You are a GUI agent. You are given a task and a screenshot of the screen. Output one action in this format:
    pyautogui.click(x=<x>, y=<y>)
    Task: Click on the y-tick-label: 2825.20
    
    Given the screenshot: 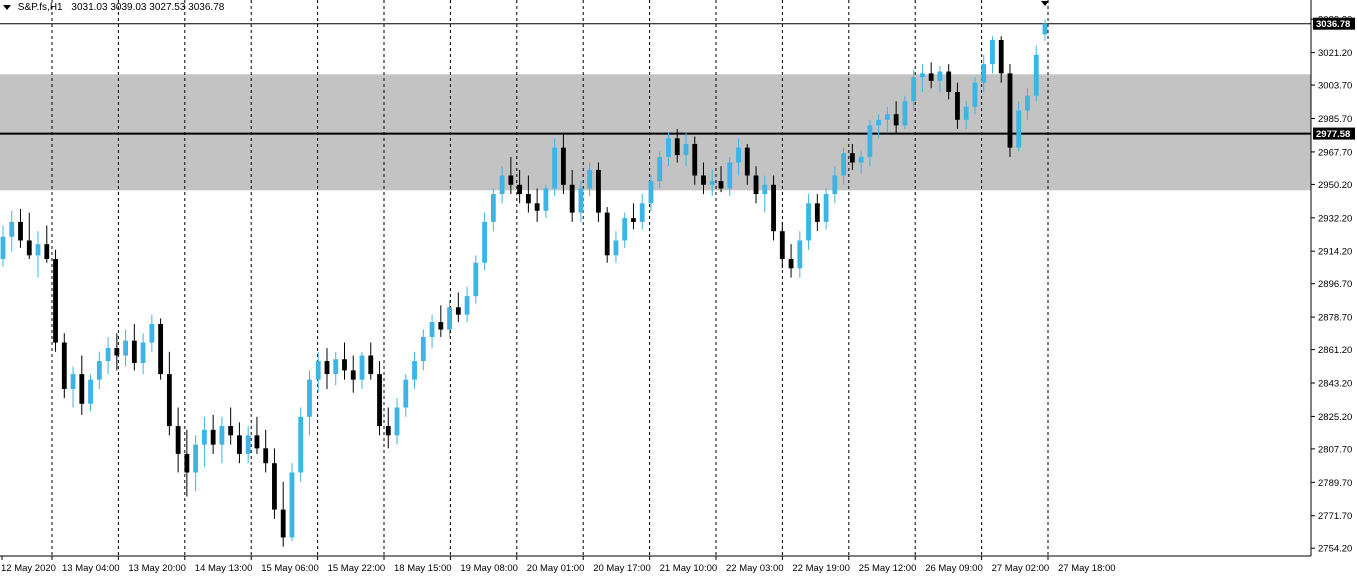 What is the action you would take?
    pyautogui.click(x=1335, y=417)
    